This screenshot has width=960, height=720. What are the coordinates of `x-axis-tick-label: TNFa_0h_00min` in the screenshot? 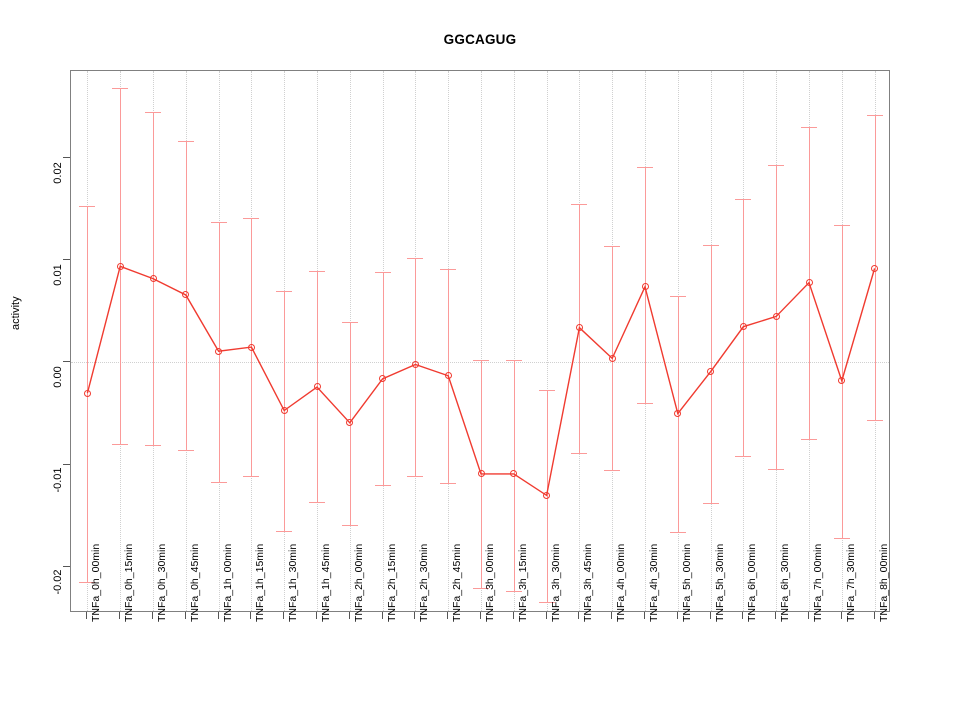 It's located at (96, 582).